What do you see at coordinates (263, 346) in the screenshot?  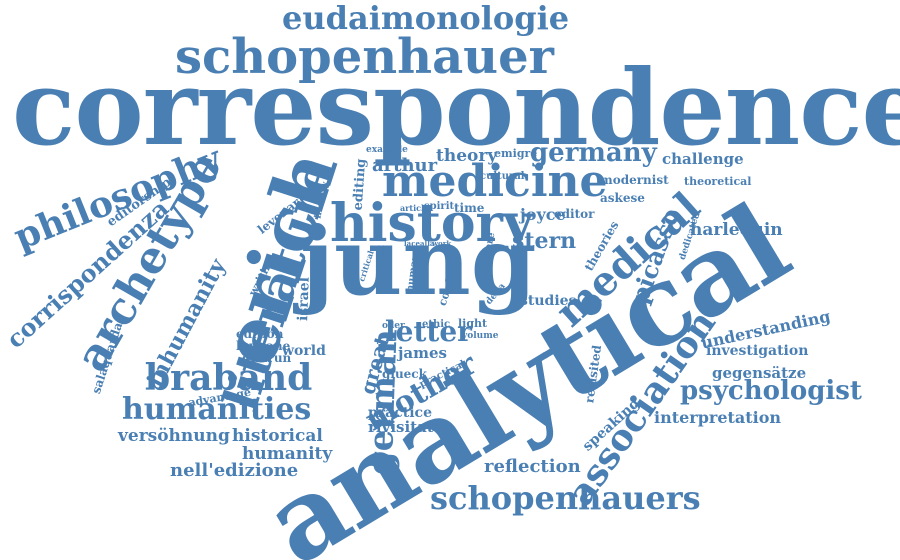 I see `word-humane: humane` at bounding box center [263, 346].